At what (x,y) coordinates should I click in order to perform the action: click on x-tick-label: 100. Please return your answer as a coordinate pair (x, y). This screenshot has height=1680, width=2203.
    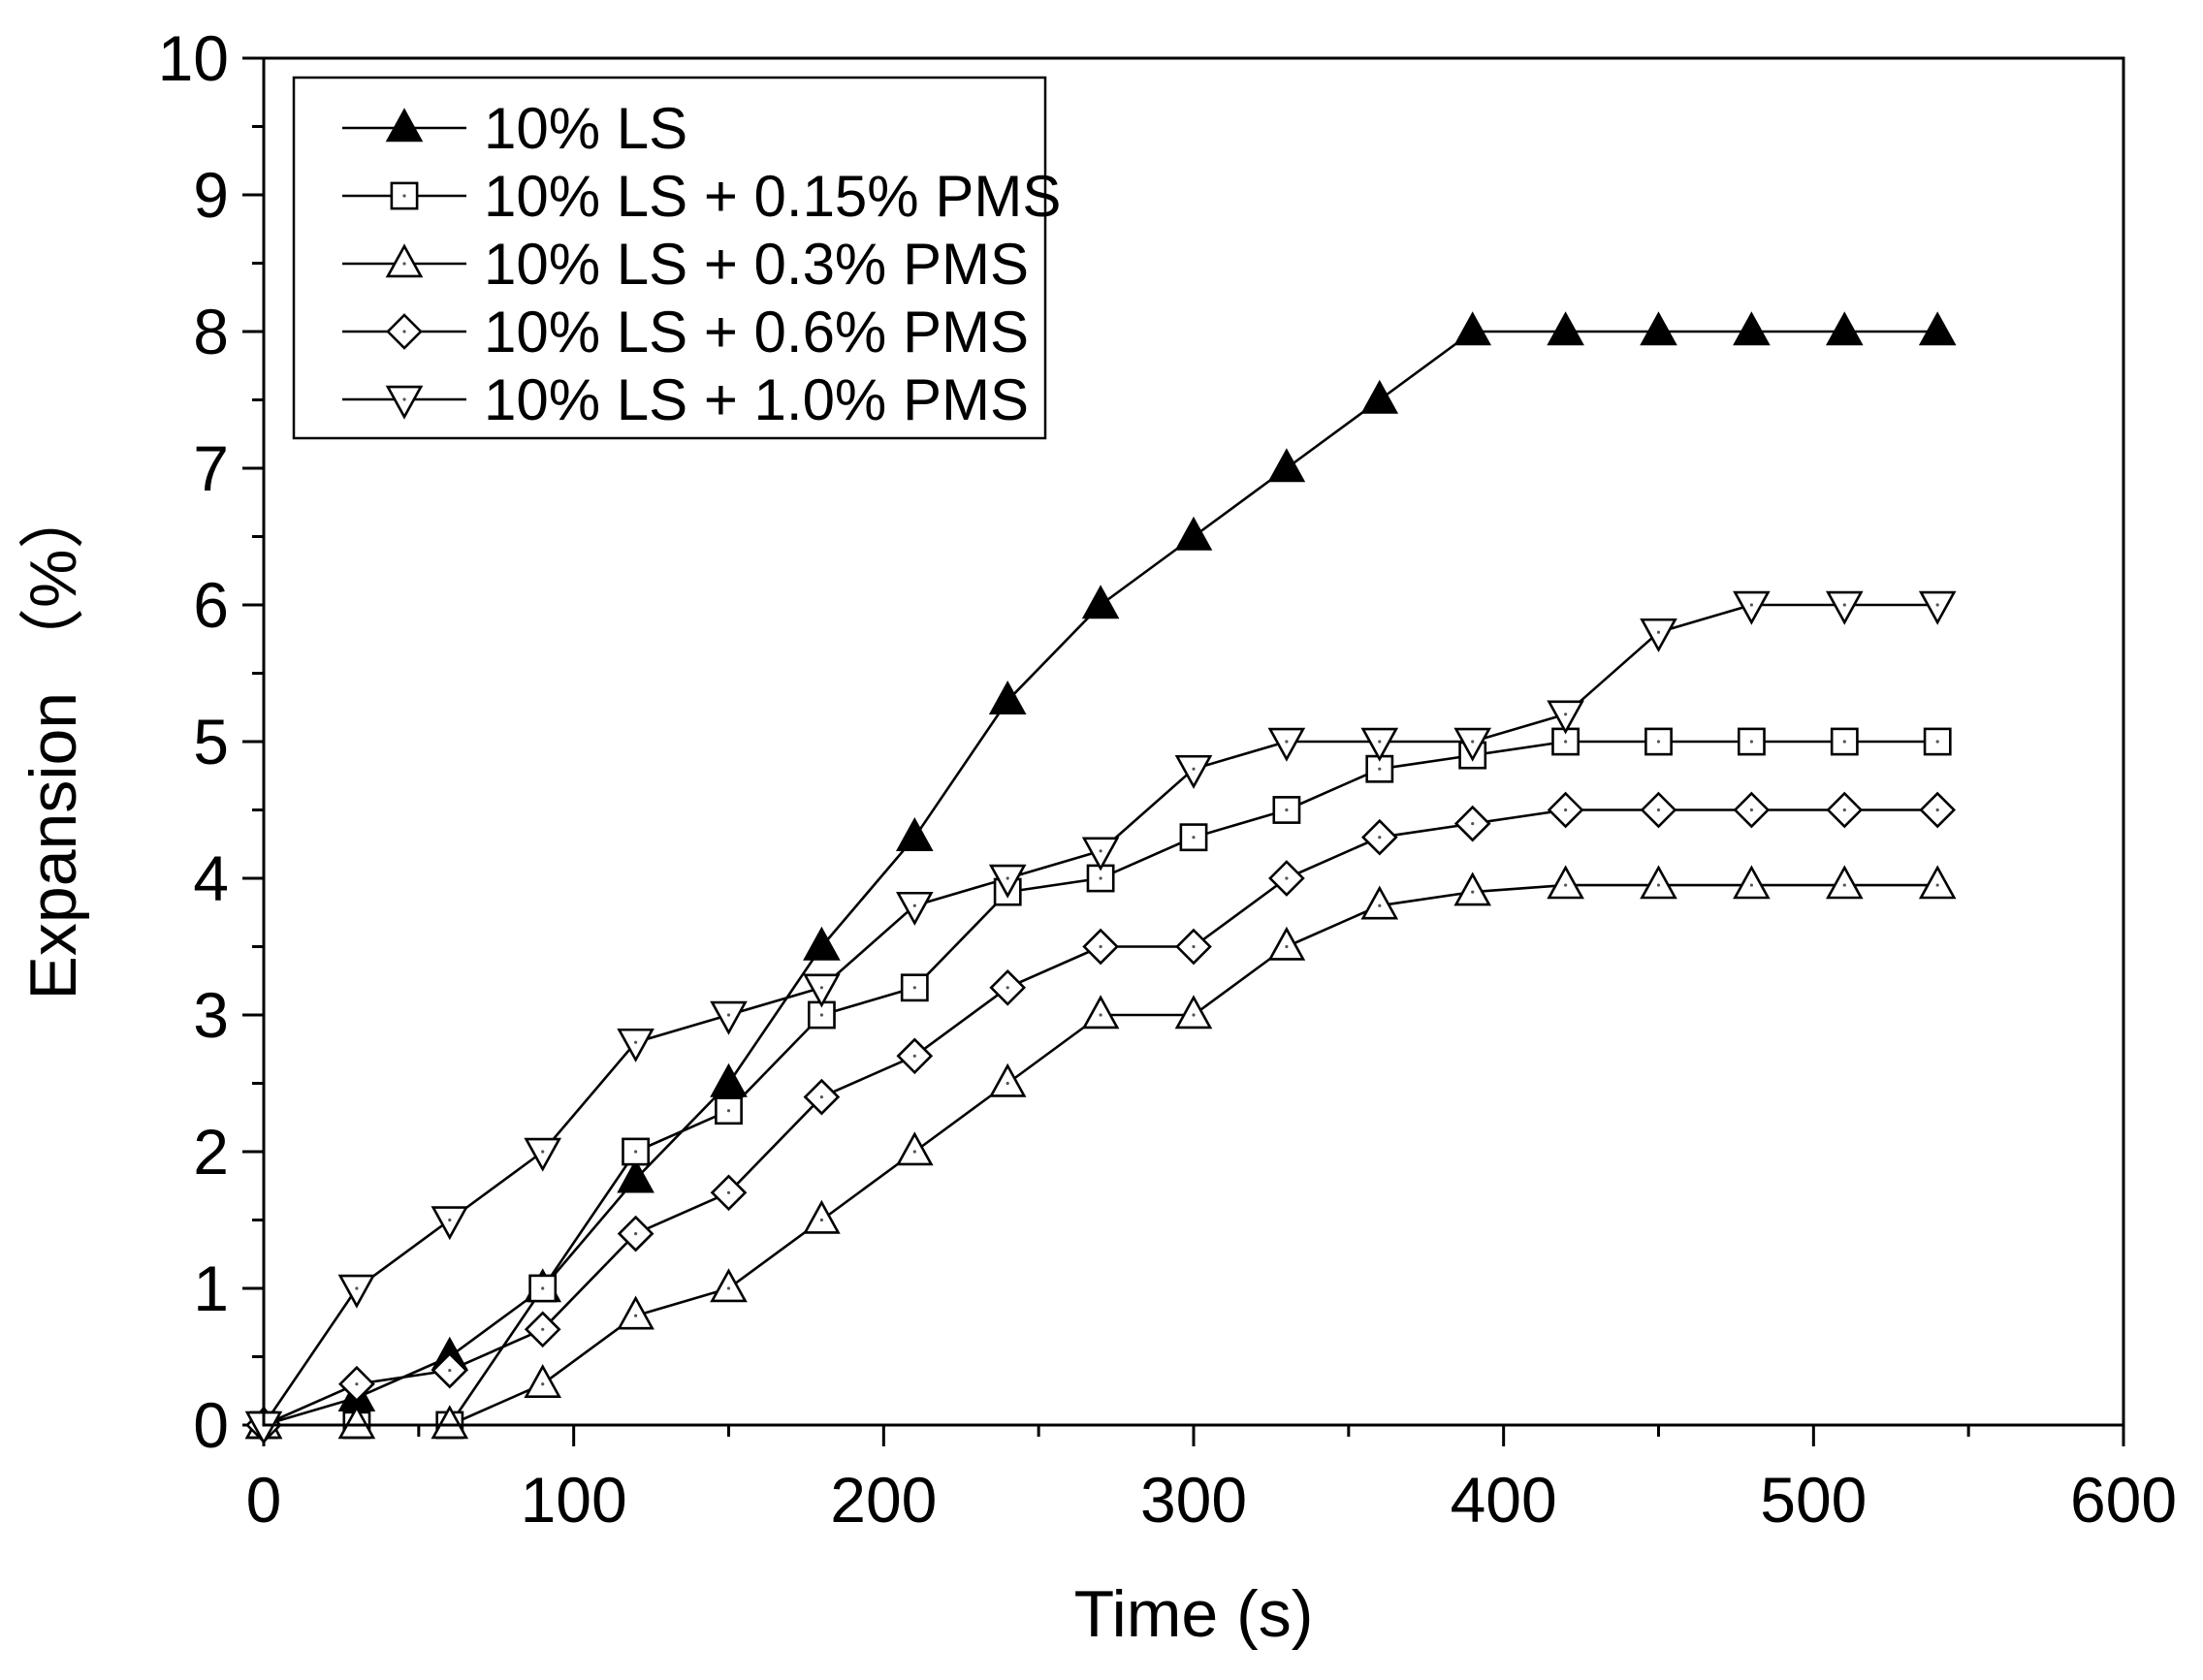
    Looking at the image, I should click on (574, 1500).